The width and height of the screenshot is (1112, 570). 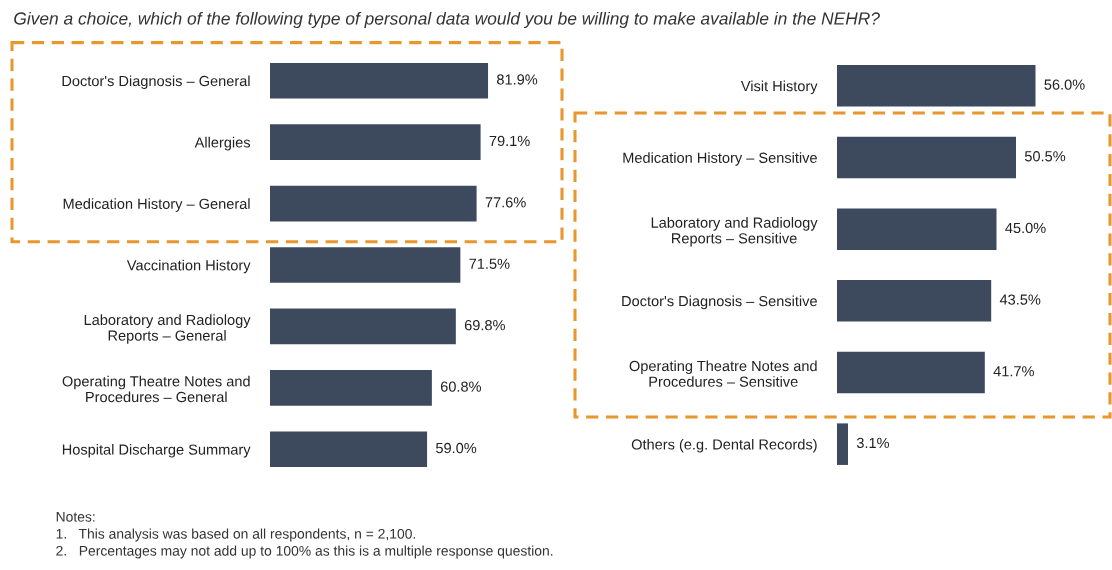 I want to click on y-tick-label: Medication History – Sensitive, so click(x=720, y=159).